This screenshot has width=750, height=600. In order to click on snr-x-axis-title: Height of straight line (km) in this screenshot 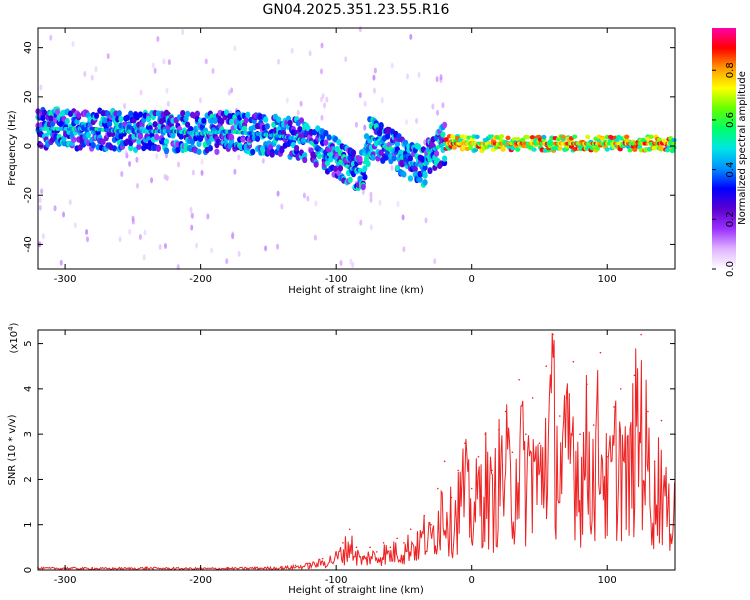, I will do `click(356, 590)`.